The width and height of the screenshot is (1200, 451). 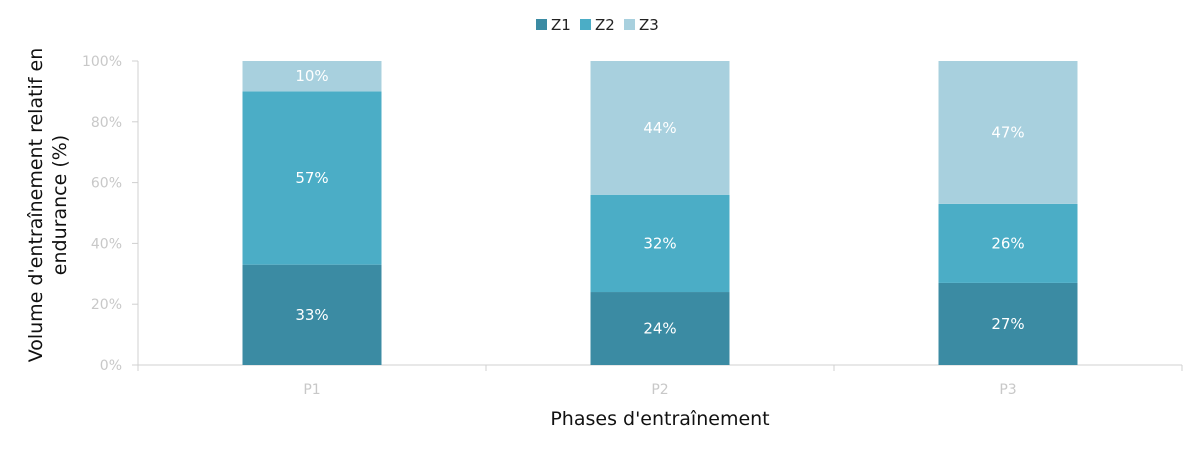 I want to click on x-axis-title: Phases d'entraînement, so click(x=659, y=419).